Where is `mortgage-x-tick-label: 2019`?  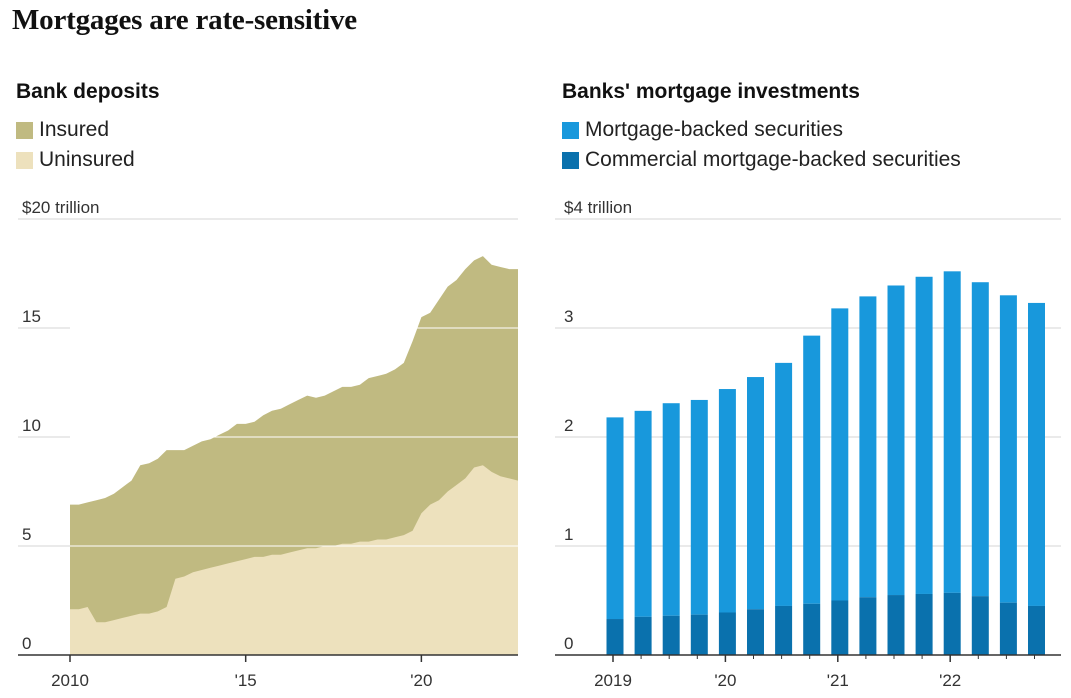 mortgage-x-tick-label: 2019 is located at coordinates (613, 680).